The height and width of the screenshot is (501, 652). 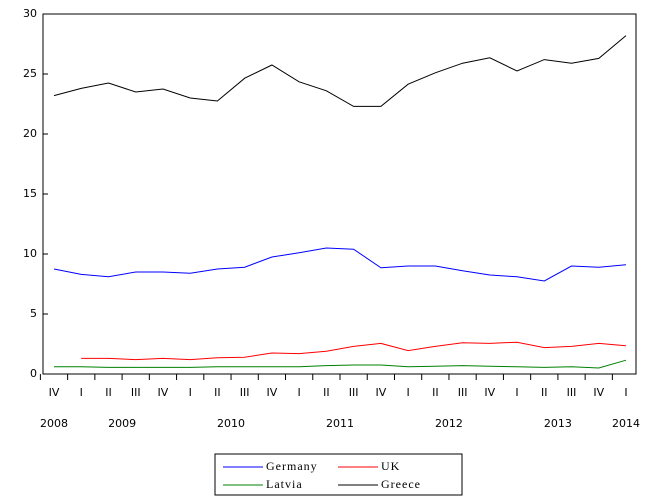 What do you see at coordinates (284, 484) in the screenshot?
I see `legend-label: Latvia` at bounding box center [284, 484].